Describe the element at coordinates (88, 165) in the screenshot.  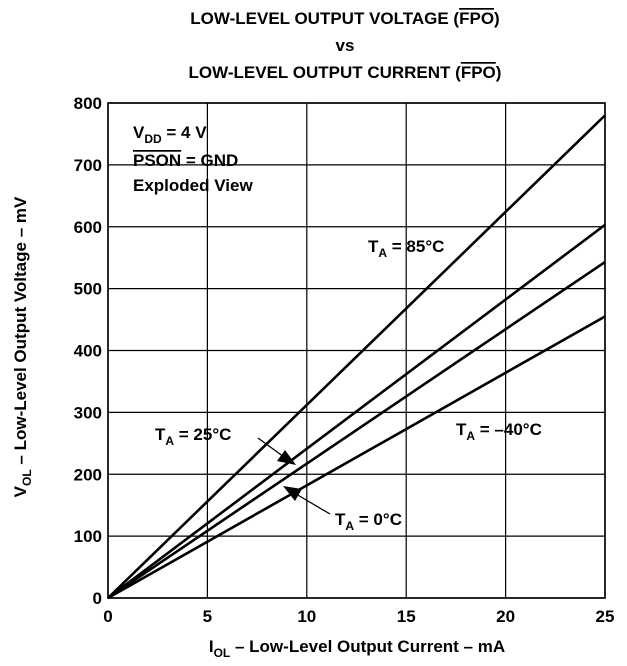
I see `y-tick-label-700: 700` at that location.